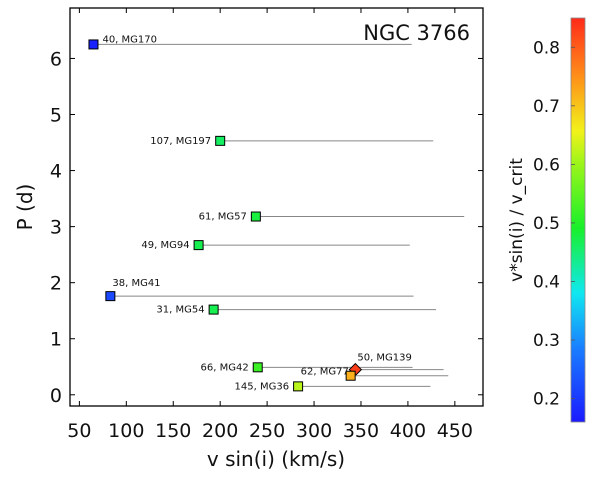  I want to click on x-tick-label: 250, so click(267, 431).